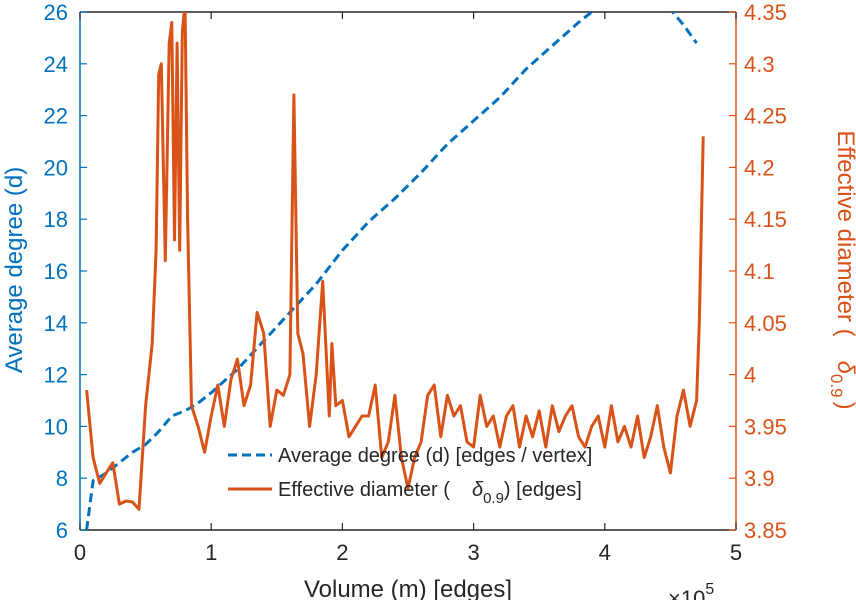  What do you see at coordinates (765, 426) in the screenshot?
I see `y-right-tick-label: 3.95` at bounding box center [765, 426].